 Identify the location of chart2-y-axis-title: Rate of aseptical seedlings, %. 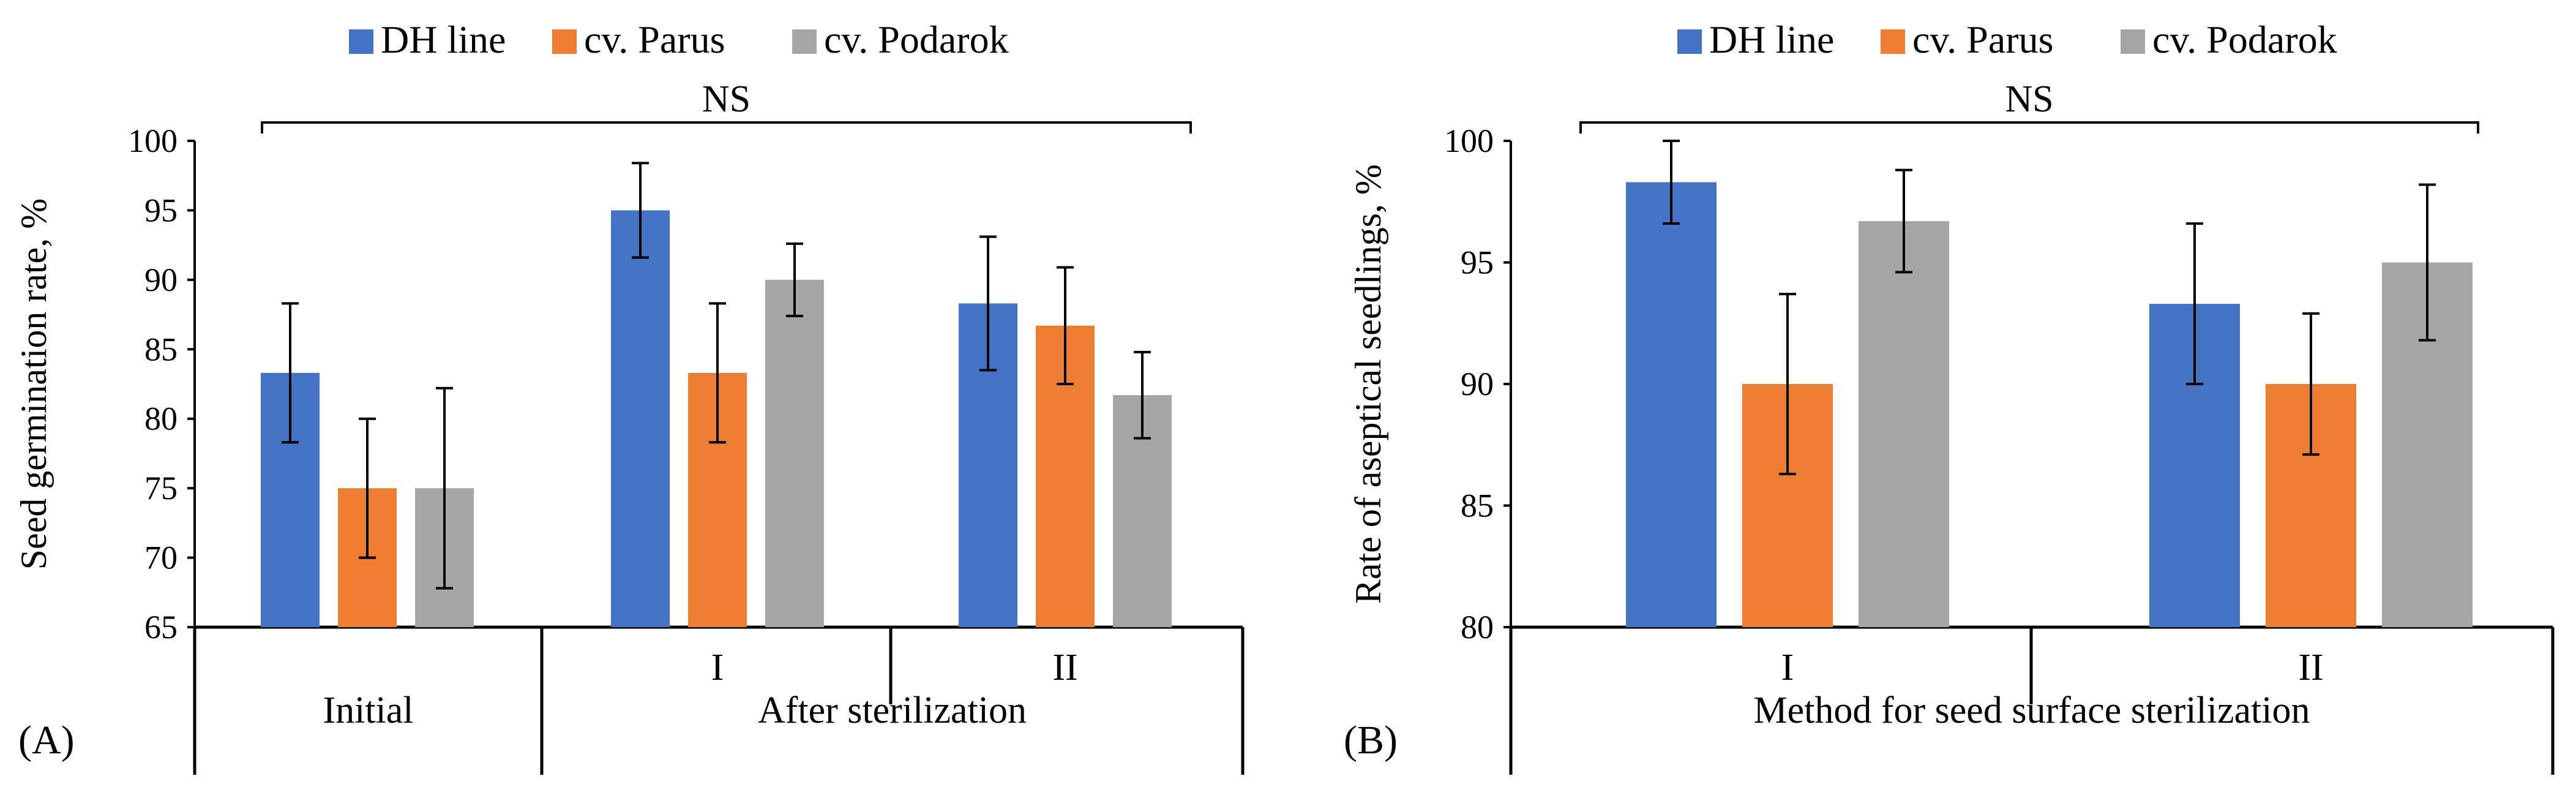
(1368, 384).